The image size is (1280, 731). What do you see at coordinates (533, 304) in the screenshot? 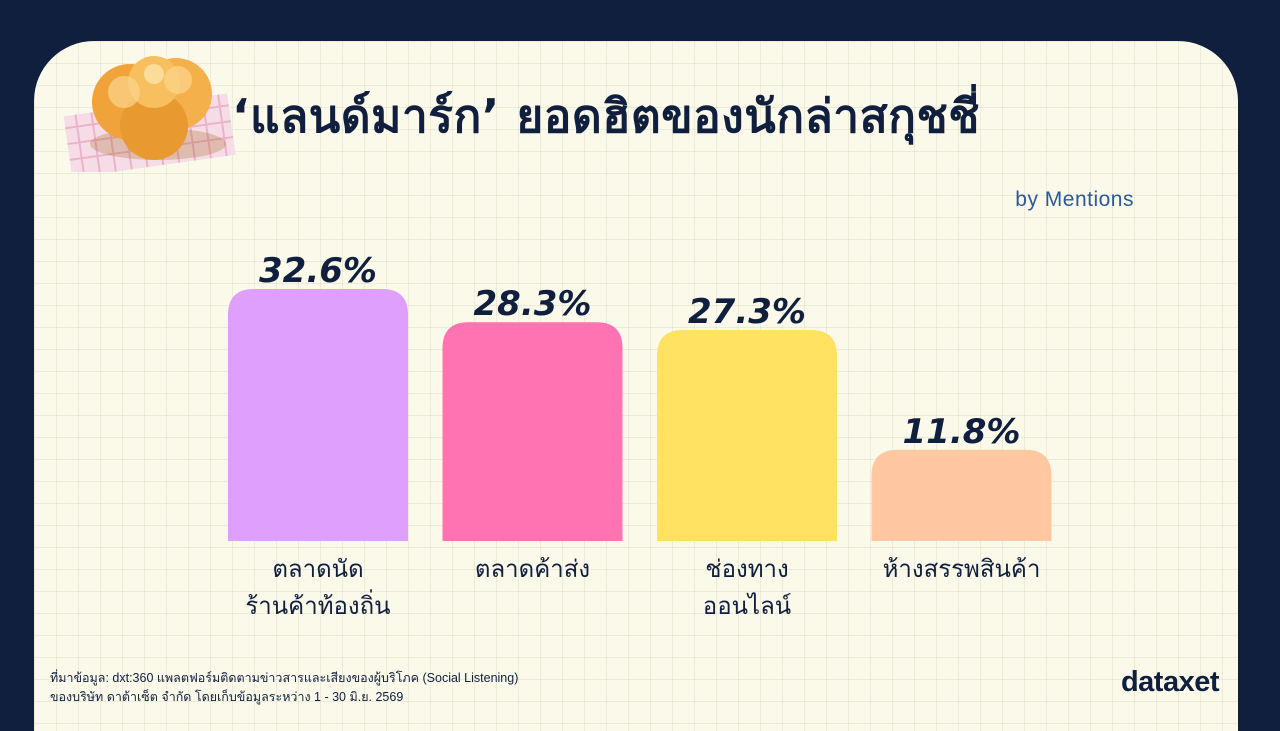
I see `data-label: 28.3%` at bounding box center [533, 304].